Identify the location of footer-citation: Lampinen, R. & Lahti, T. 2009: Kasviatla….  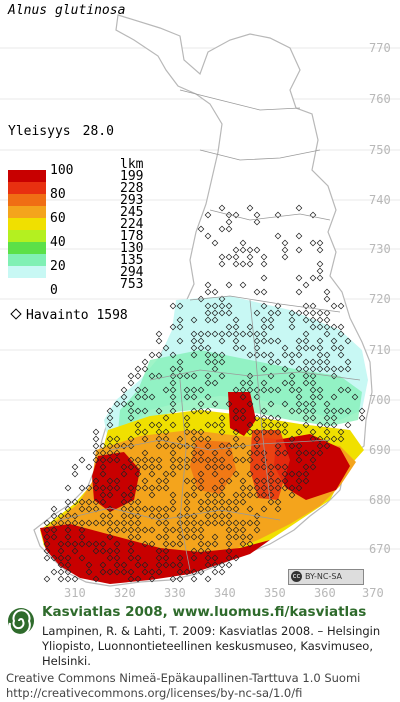
(211, 646).